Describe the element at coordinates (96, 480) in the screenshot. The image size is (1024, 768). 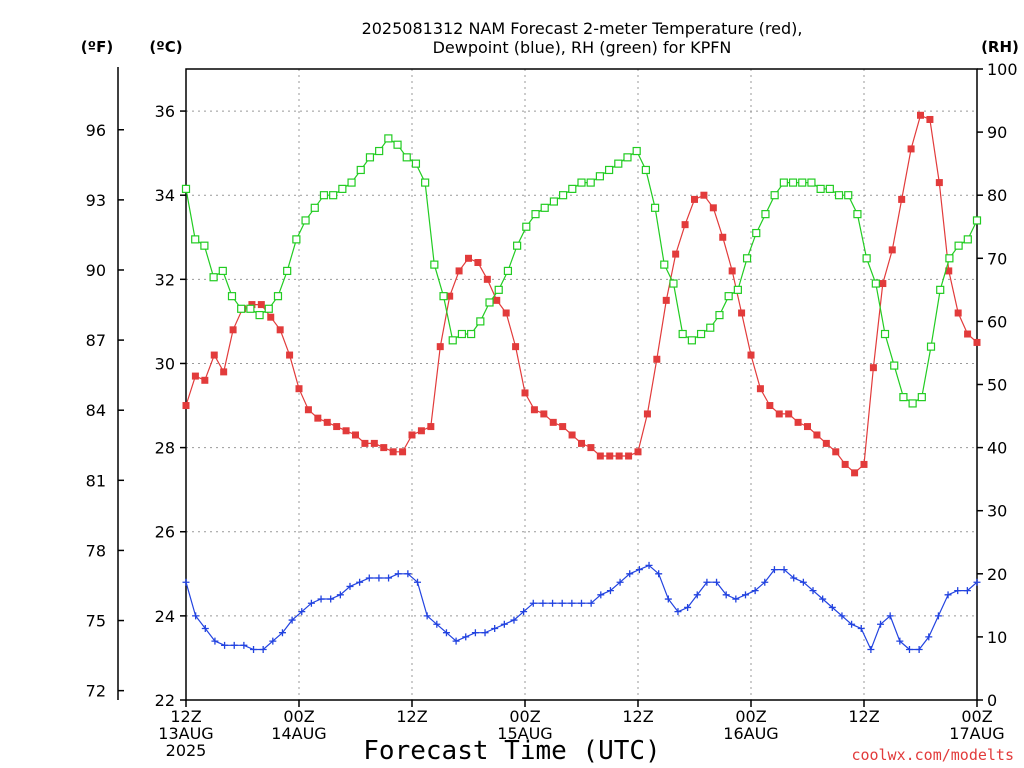
I see `fahrenheit-tick-label: 81` at that location.